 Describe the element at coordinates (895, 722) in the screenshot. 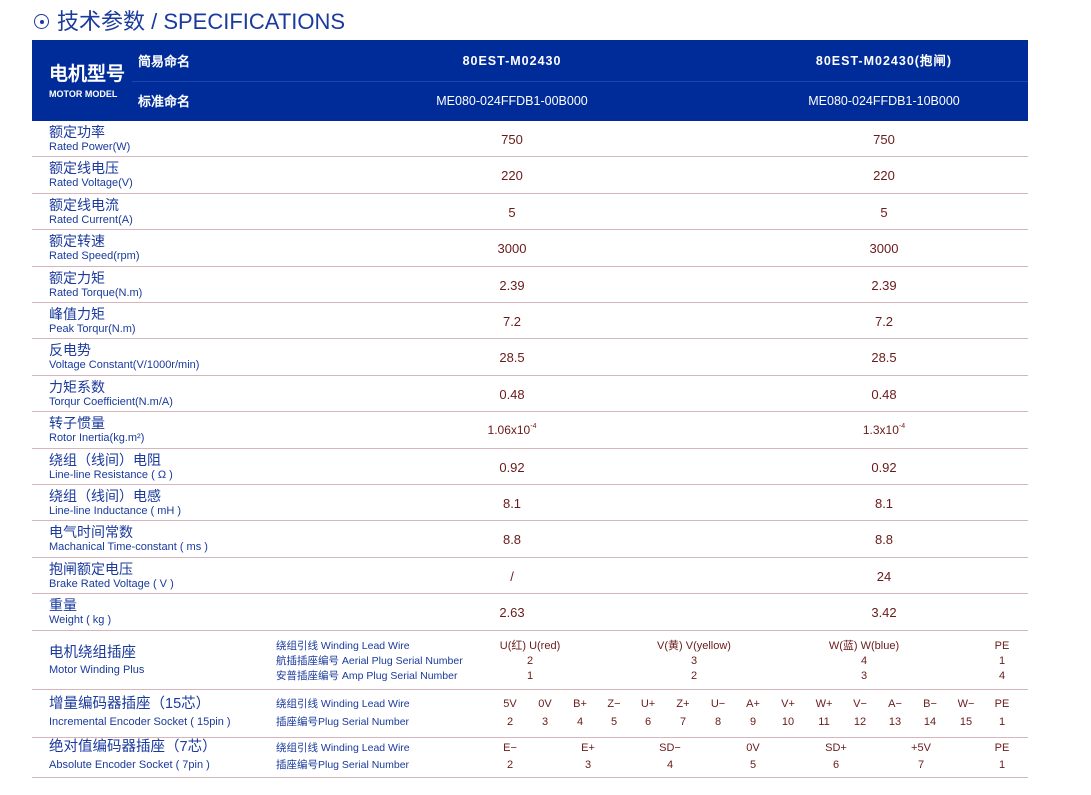

I see `plug-value: 13` at that location.